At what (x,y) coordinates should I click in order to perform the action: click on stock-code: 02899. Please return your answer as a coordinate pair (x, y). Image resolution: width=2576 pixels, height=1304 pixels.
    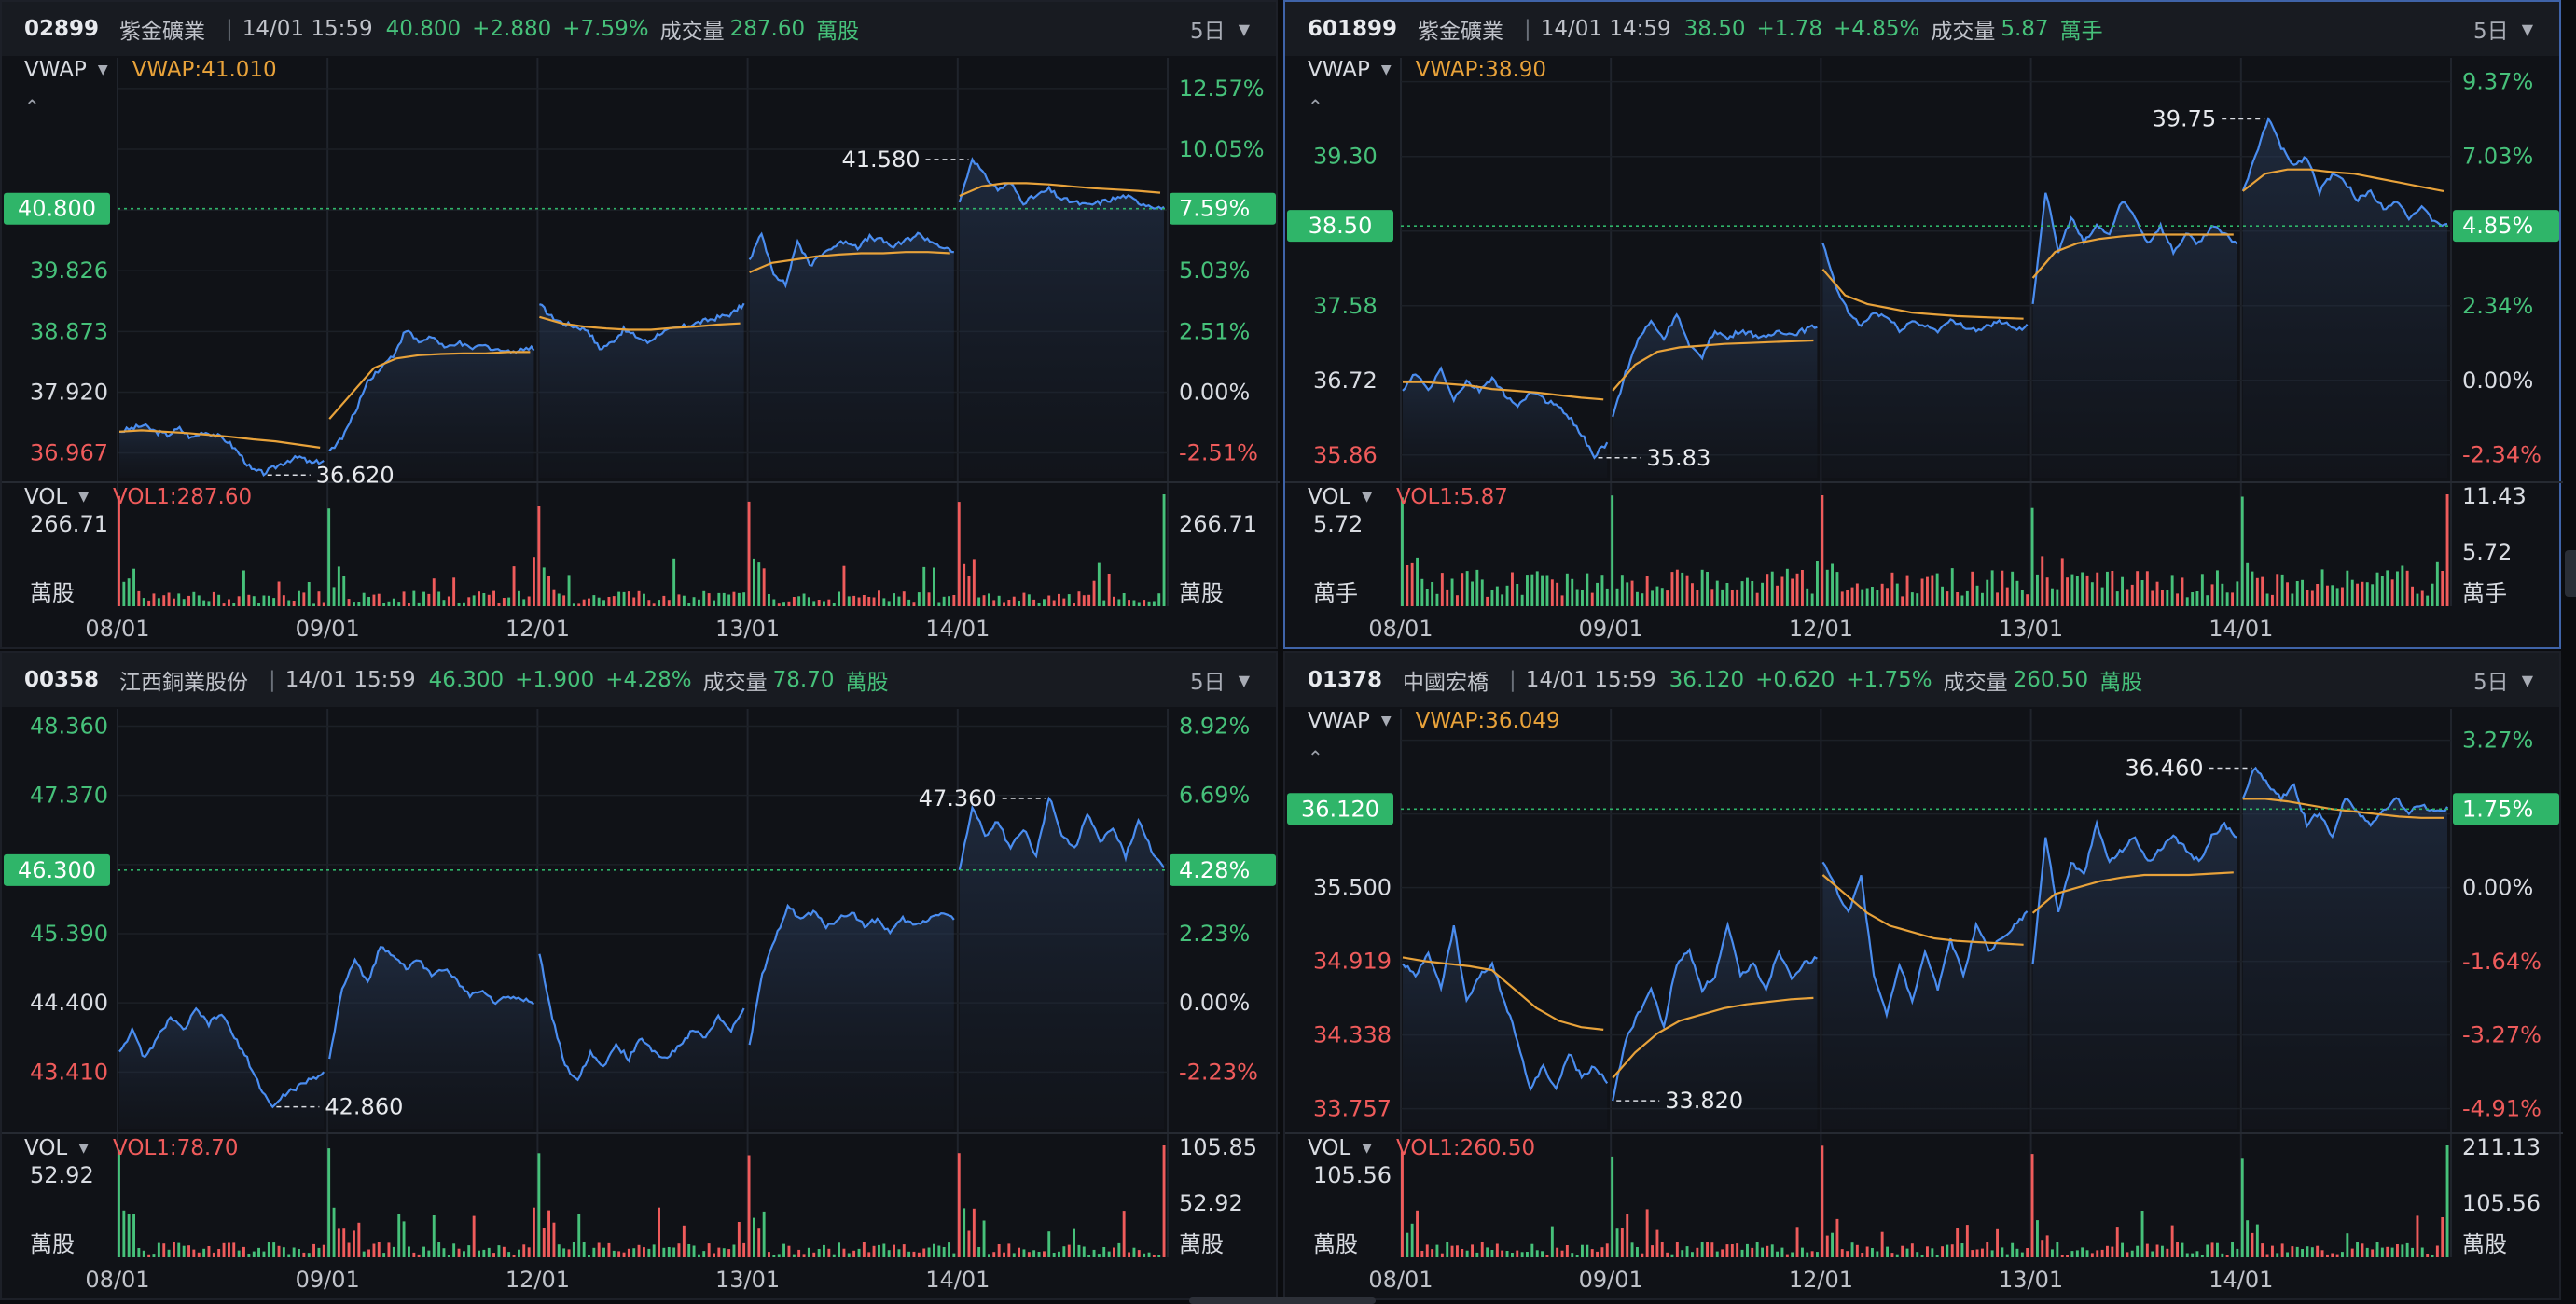
    Looking at the image, I should click on (62, 29).